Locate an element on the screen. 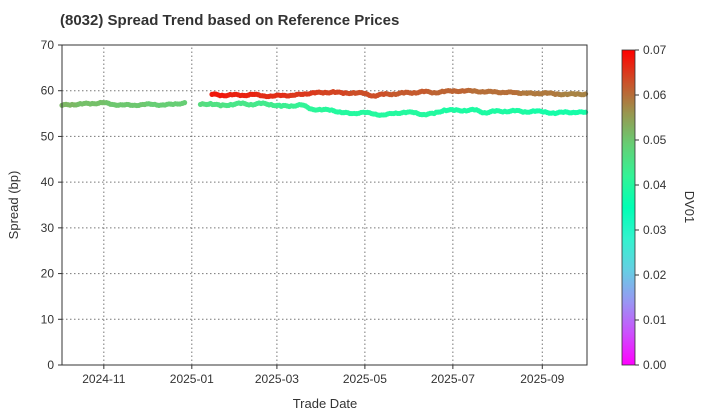 The height and width of the screenshot is (420, 720). y-tick-label: 70 is located at coordinates (48, 45).